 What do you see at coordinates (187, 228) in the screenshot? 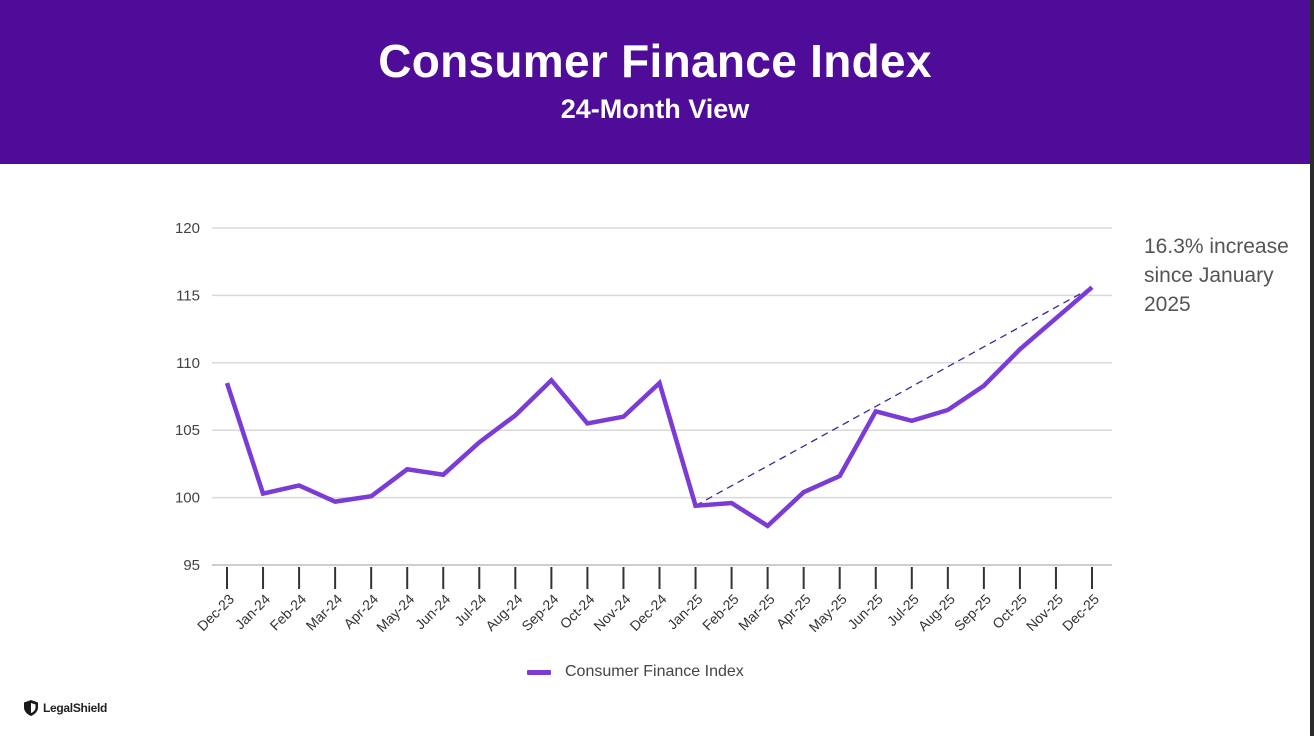
I see `y-tick-label: 120` at bounding box center [187, 228].